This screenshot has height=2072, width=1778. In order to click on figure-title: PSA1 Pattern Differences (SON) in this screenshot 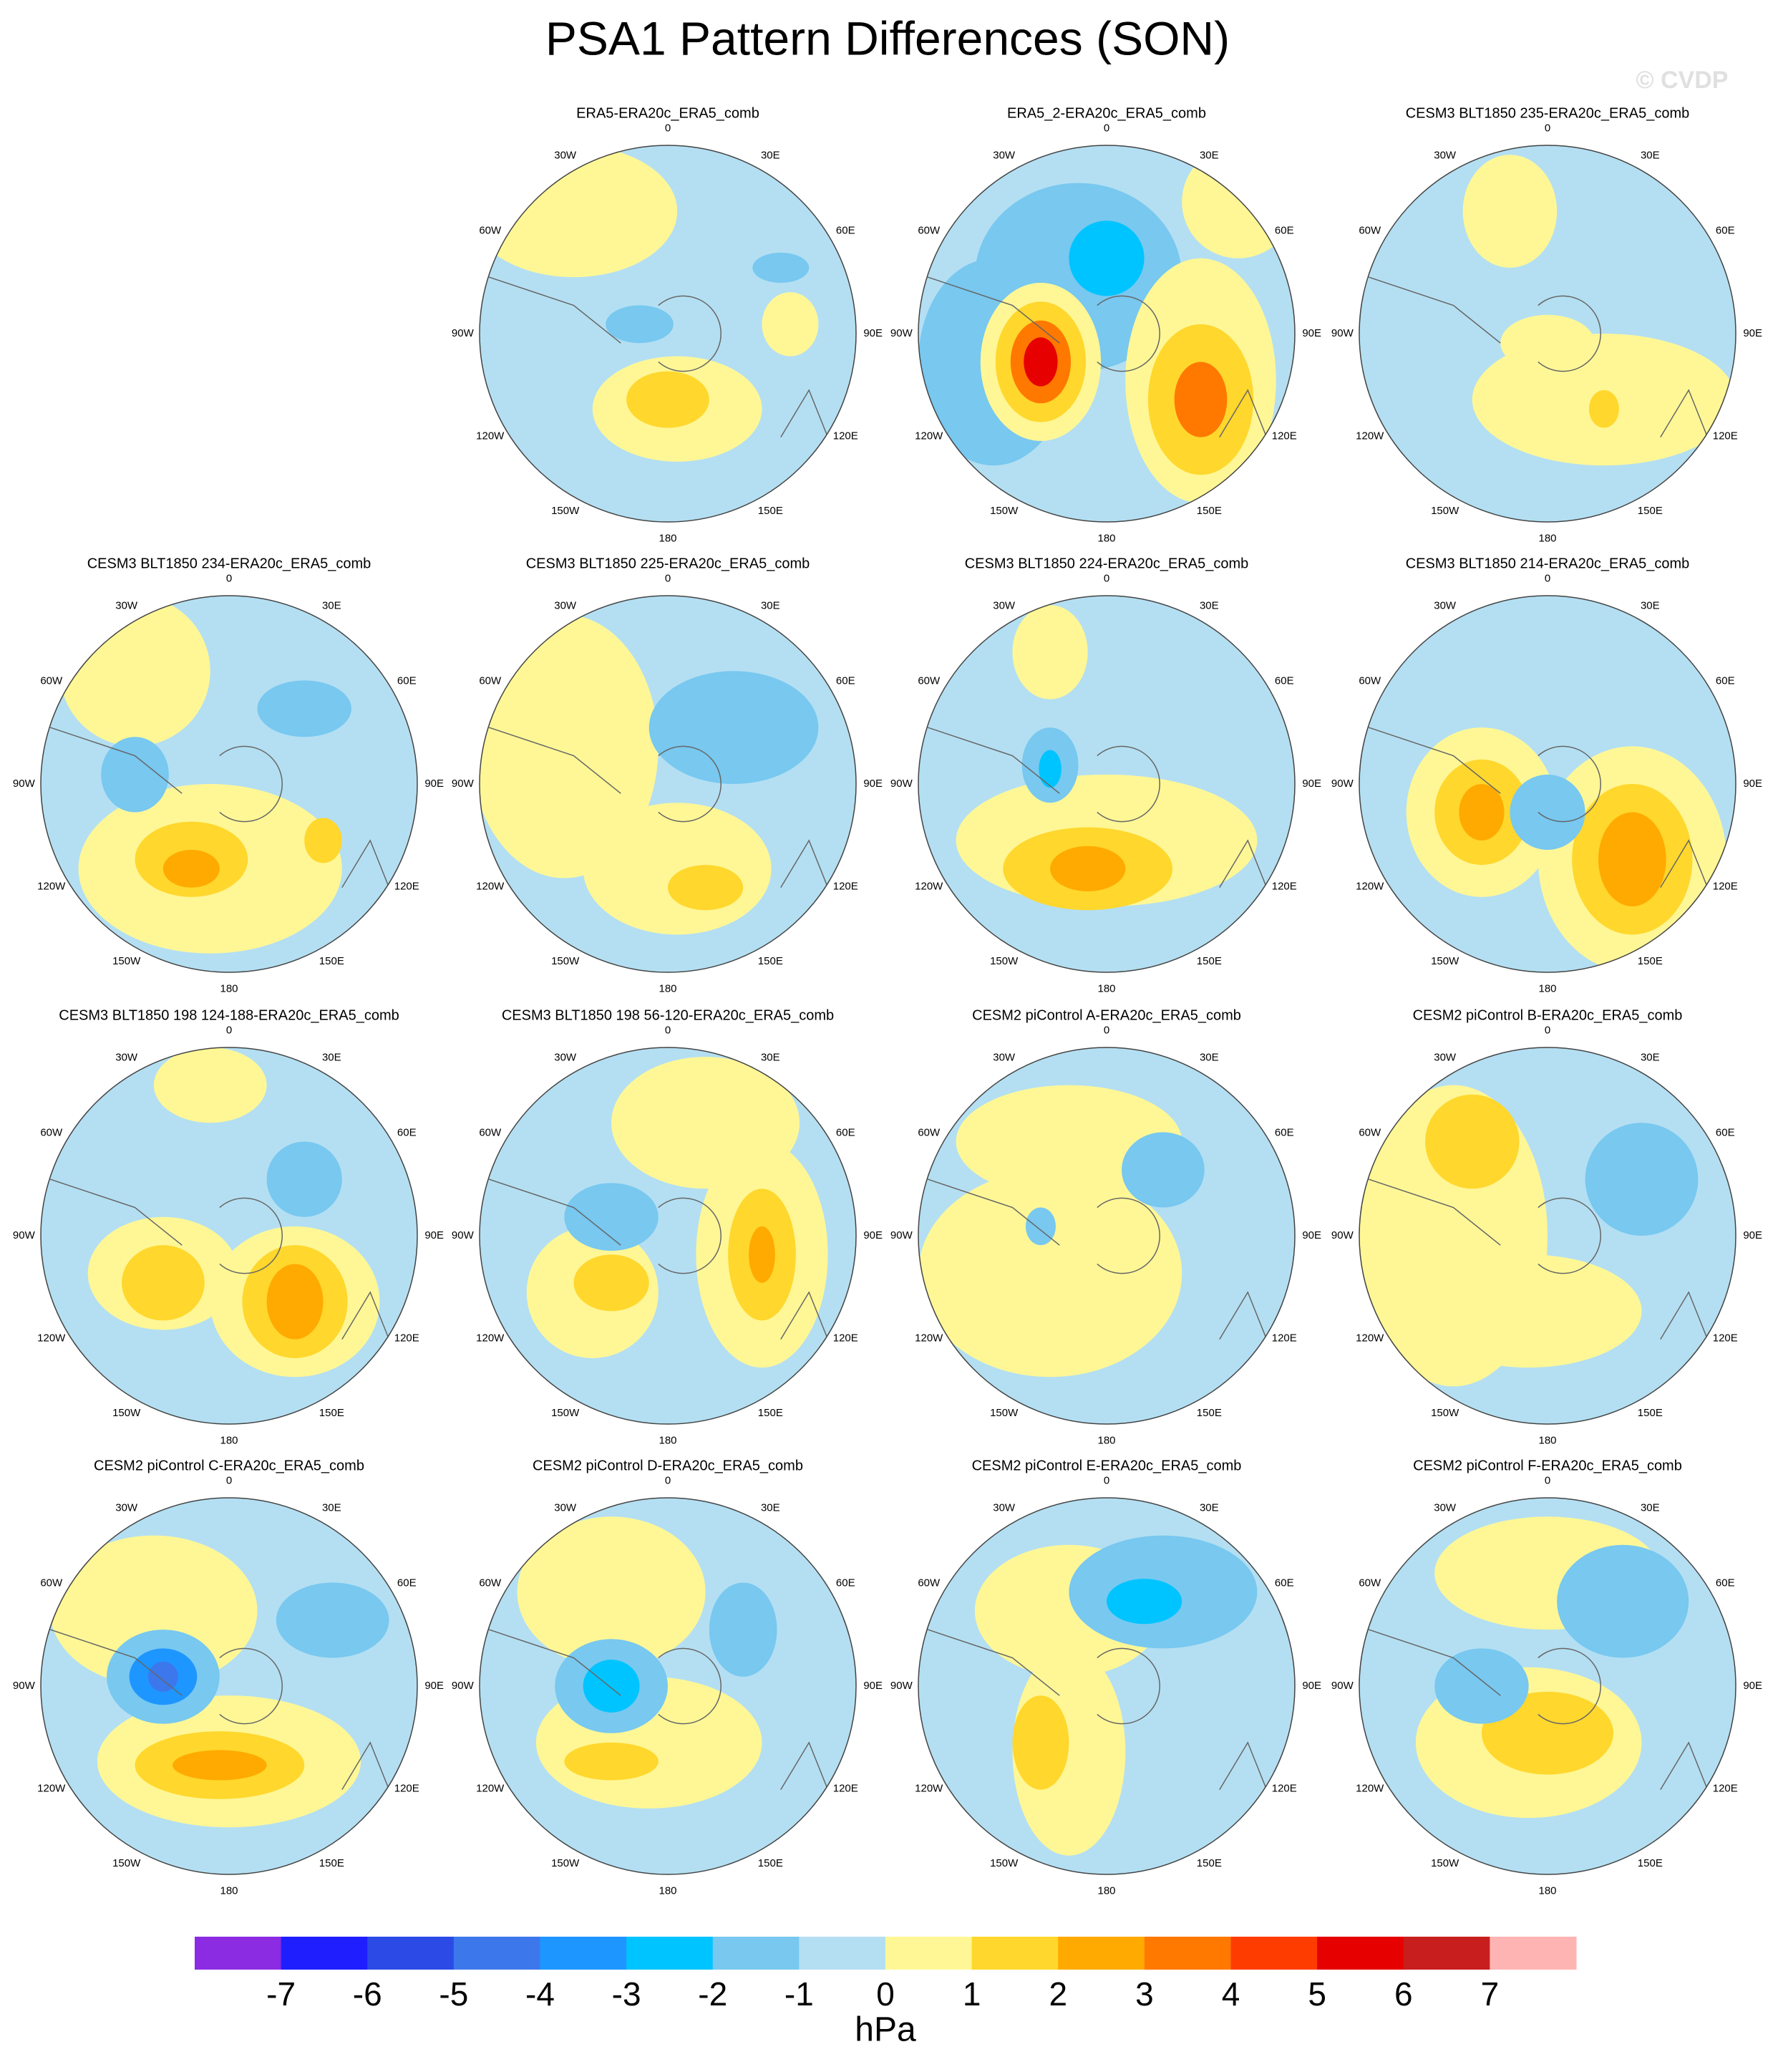, I will do `click(887, 37)`.